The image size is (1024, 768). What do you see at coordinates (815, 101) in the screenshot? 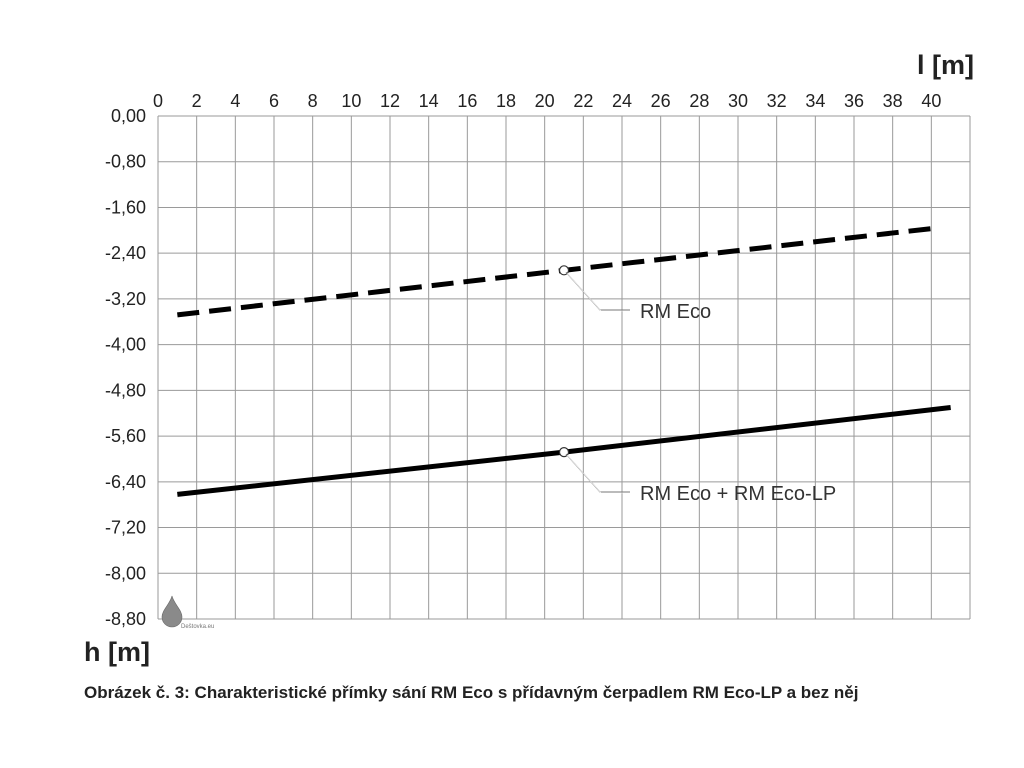
I see `x-tick-label: 34` at bounding box center [815, 101].